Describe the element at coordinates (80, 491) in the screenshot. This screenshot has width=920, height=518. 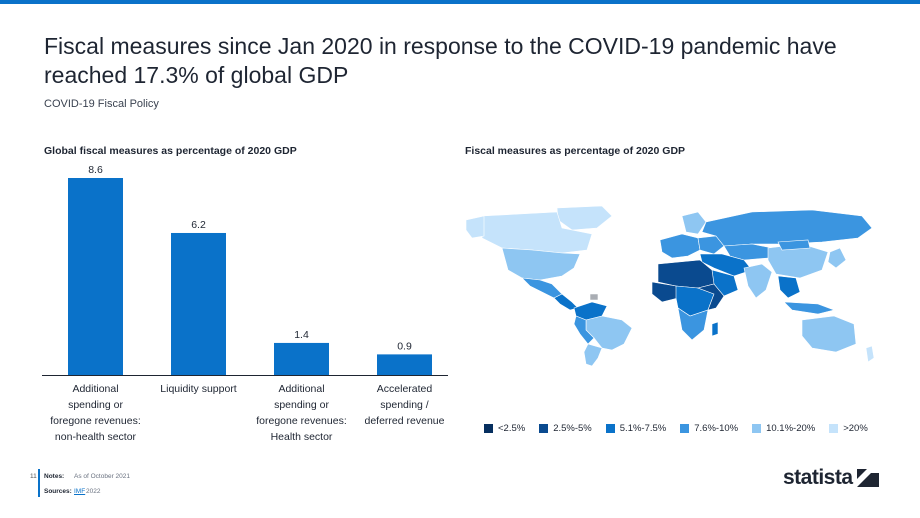
I see `sources-link: IMF` at that location.